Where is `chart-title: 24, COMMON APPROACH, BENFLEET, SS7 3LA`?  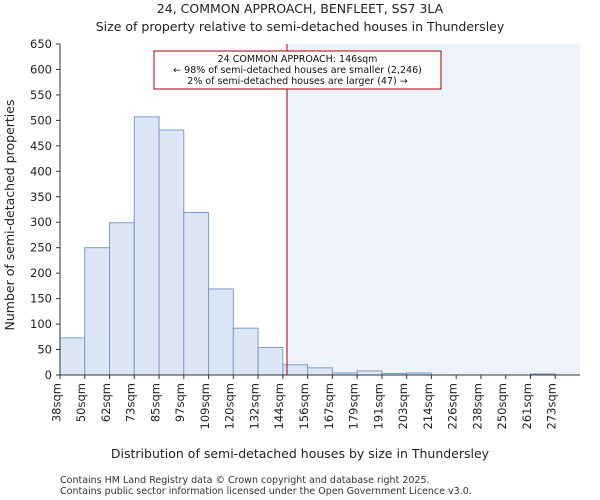
chart-title: 24, COMMON APPROACH, BENFLEET, SS7 3LA is located at coordinates (300, 8).